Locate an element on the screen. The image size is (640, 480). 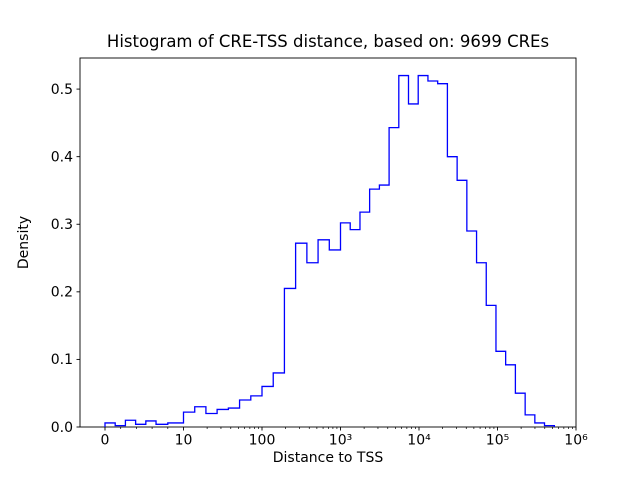
x-tick-label: 10 is located at coordinates (184, 441).